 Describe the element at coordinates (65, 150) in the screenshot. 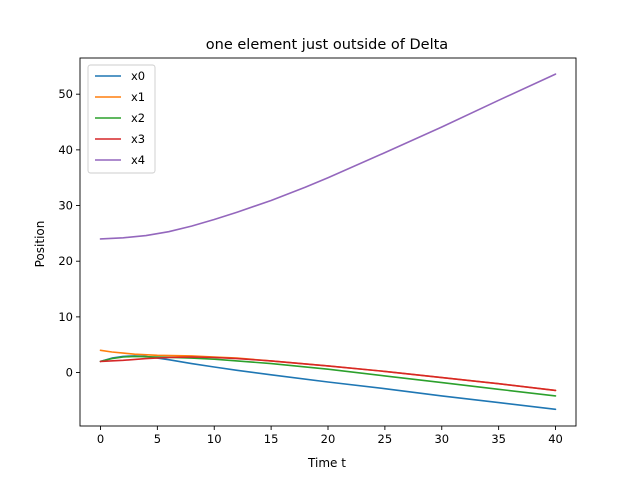

I see `y-tick-label: 40` at that location.